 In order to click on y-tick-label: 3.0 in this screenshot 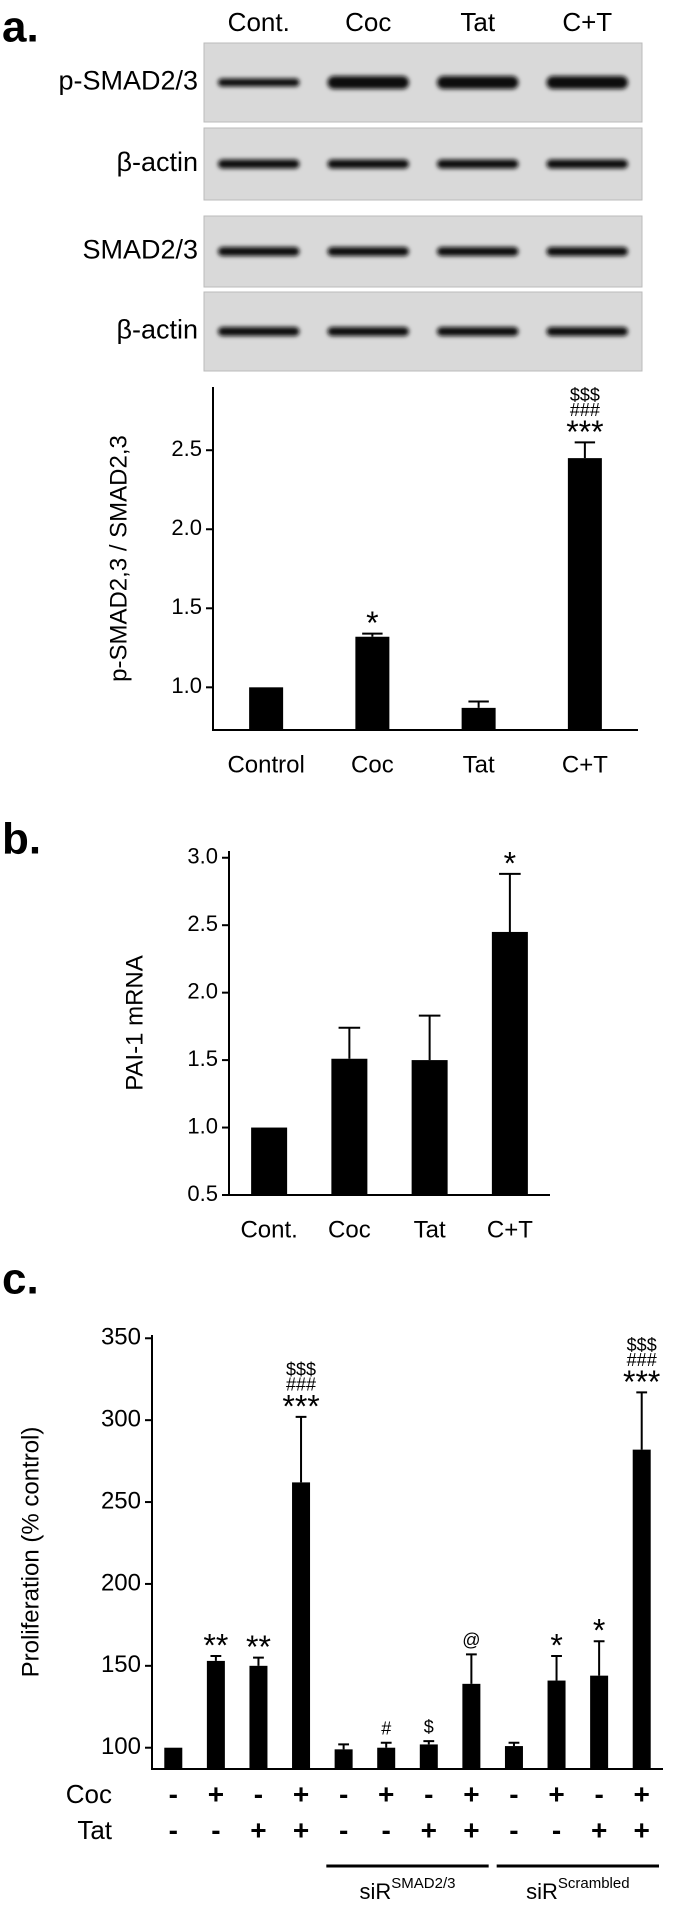, I will do `click(202, 856)`.